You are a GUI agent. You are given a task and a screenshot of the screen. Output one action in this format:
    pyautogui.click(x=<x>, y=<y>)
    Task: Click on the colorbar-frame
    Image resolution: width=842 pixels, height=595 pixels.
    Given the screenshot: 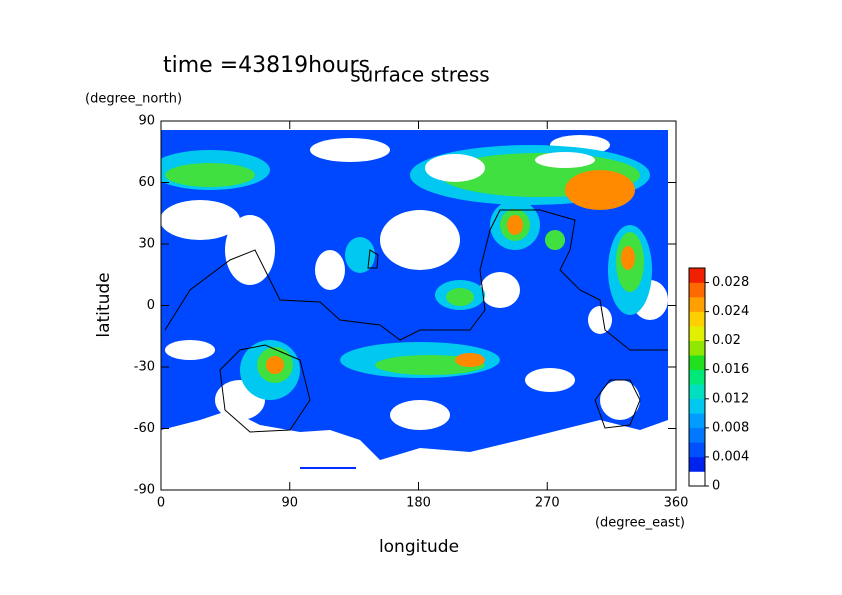 What is the action you would take?
    pyautogui.click(x=697, y=377)
    